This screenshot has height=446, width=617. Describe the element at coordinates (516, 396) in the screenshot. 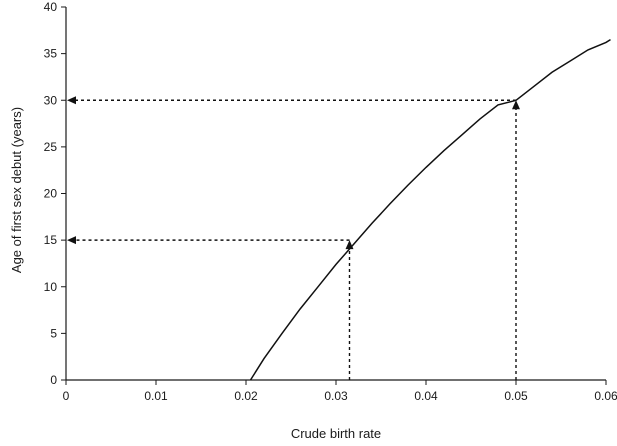

I see `x-tick-label: 0.05` at that location.